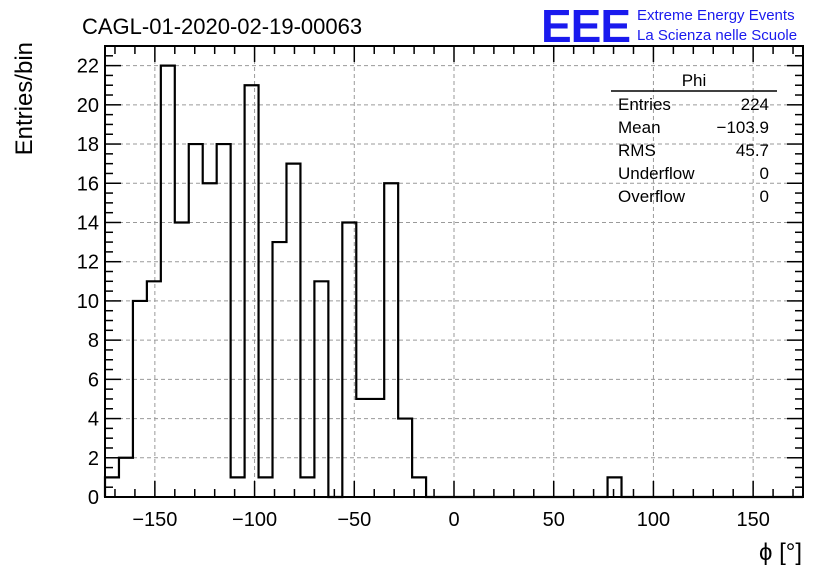 Image resolution: width=836 pixels, height=572 pixels. I want to click on y-tick-label: 22, so click(88, 67).